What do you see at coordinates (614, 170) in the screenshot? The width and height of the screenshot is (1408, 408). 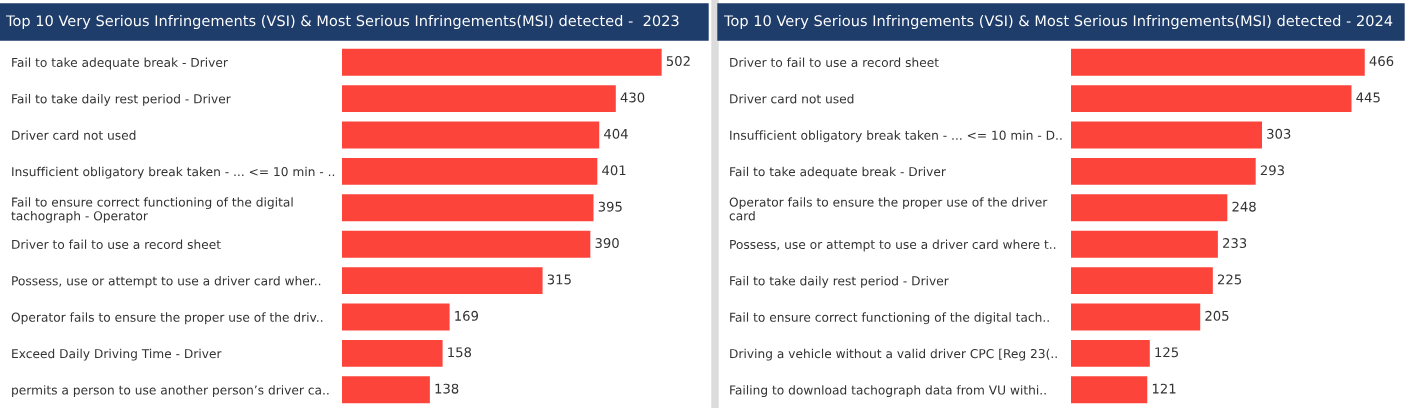 I see `data-label: 401` at bounding box center [614, 170].